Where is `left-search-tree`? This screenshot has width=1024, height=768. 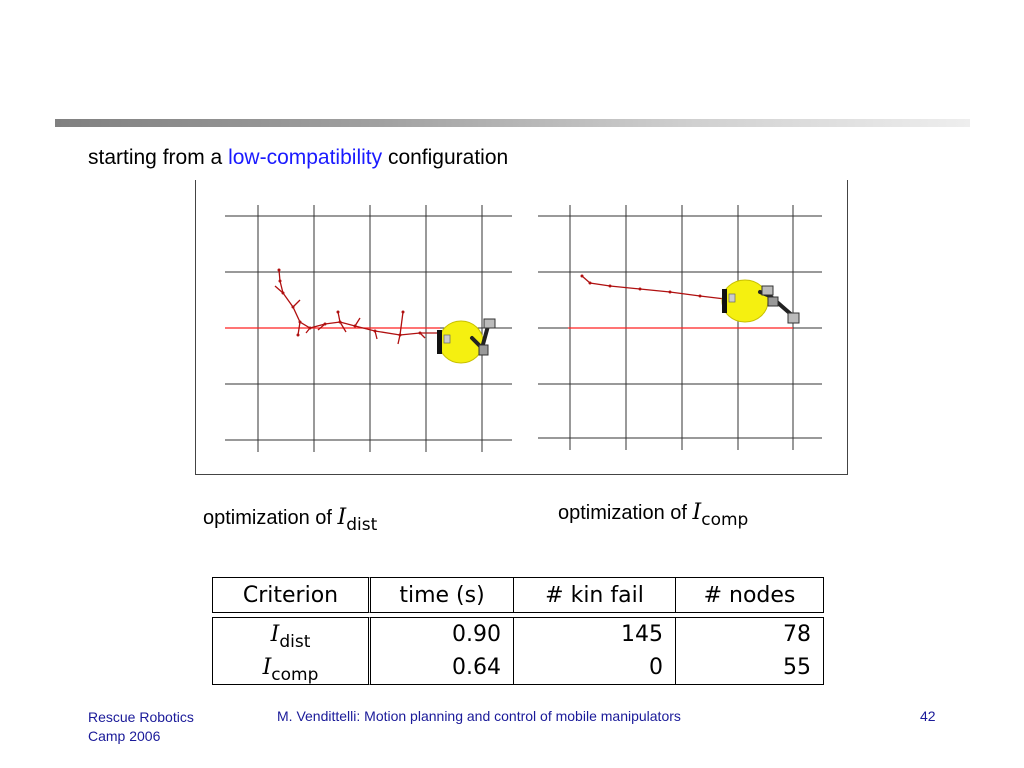
left-search-tree is located at coordinates (357, 307).